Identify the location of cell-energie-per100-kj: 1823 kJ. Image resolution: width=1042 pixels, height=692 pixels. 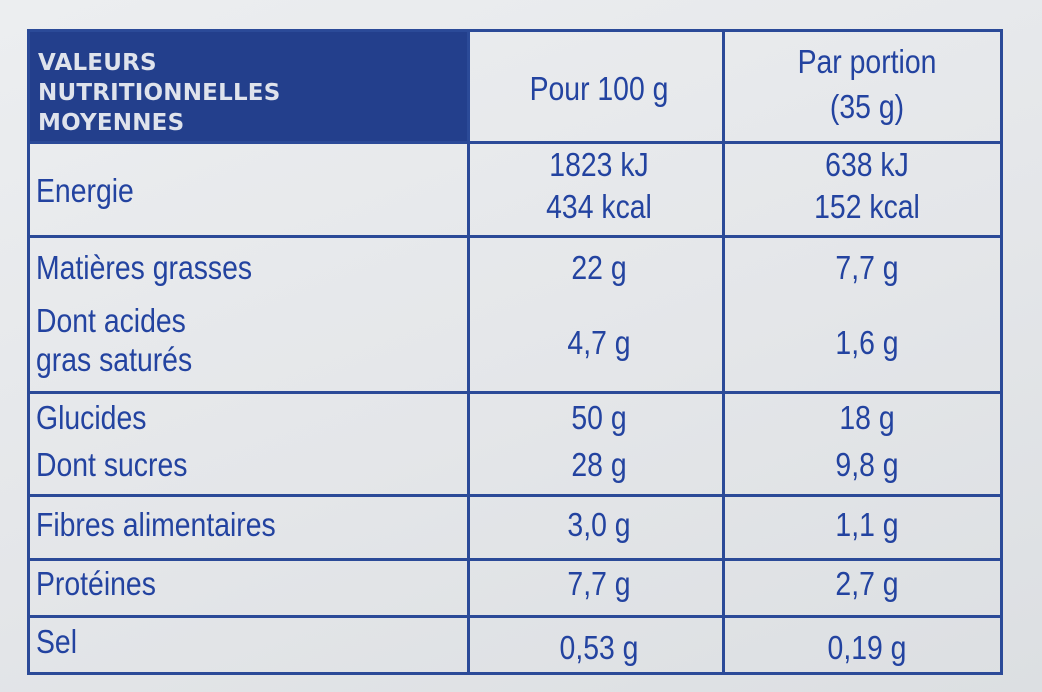
(599, 164).